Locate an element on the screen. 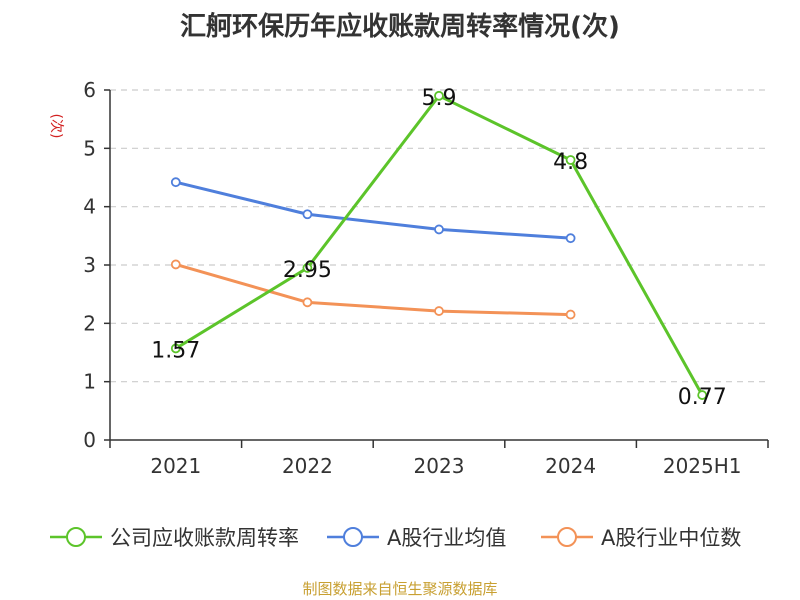  y-tick-label: 3 is located at coordinates (89, 265).